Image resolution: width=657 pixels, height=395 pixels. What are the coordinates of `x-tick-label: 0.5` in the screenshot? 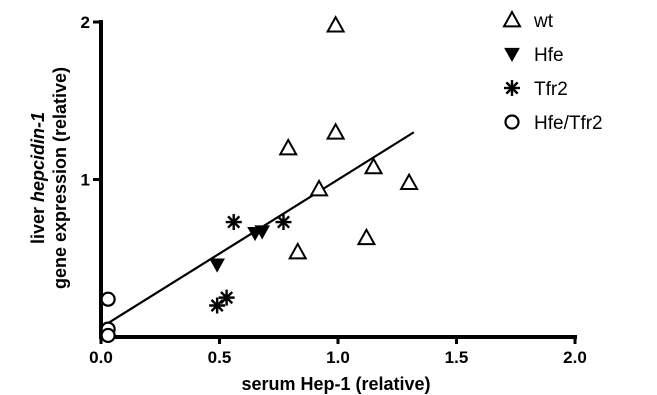 It's located at (220, 357).